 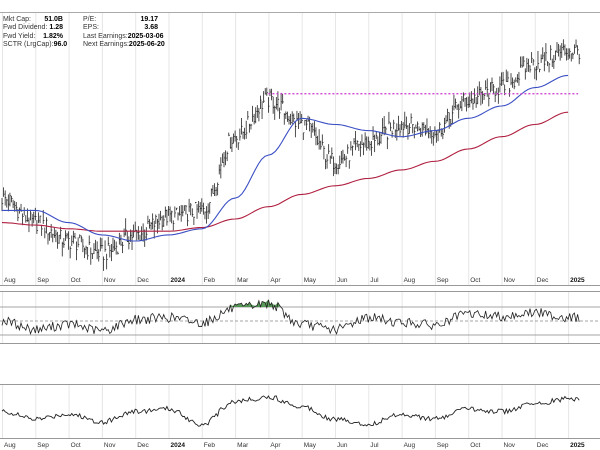 What do you see at coordinates (105, 36) in the screenshot?
I see `fundamental-label: Last Earnings:` at bounding box center [105, 36].